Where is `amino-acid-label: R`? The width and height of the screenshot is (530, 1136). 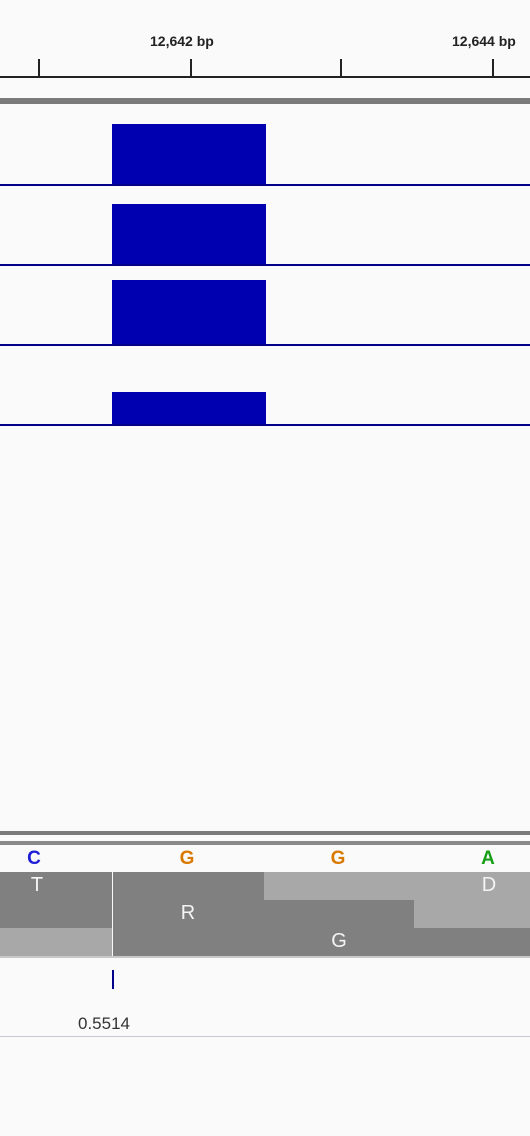
amino-acid-label: R is located at coordinates (188, 913).